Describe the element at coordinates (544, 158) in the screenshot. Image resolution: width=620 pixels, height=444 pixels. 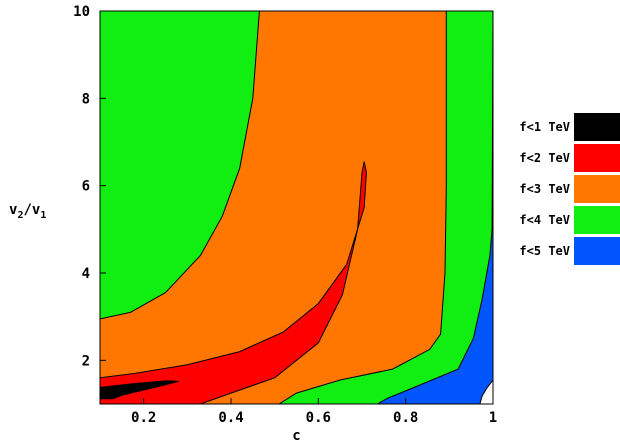
I see `legend-label: f<2 TeV` at that location.